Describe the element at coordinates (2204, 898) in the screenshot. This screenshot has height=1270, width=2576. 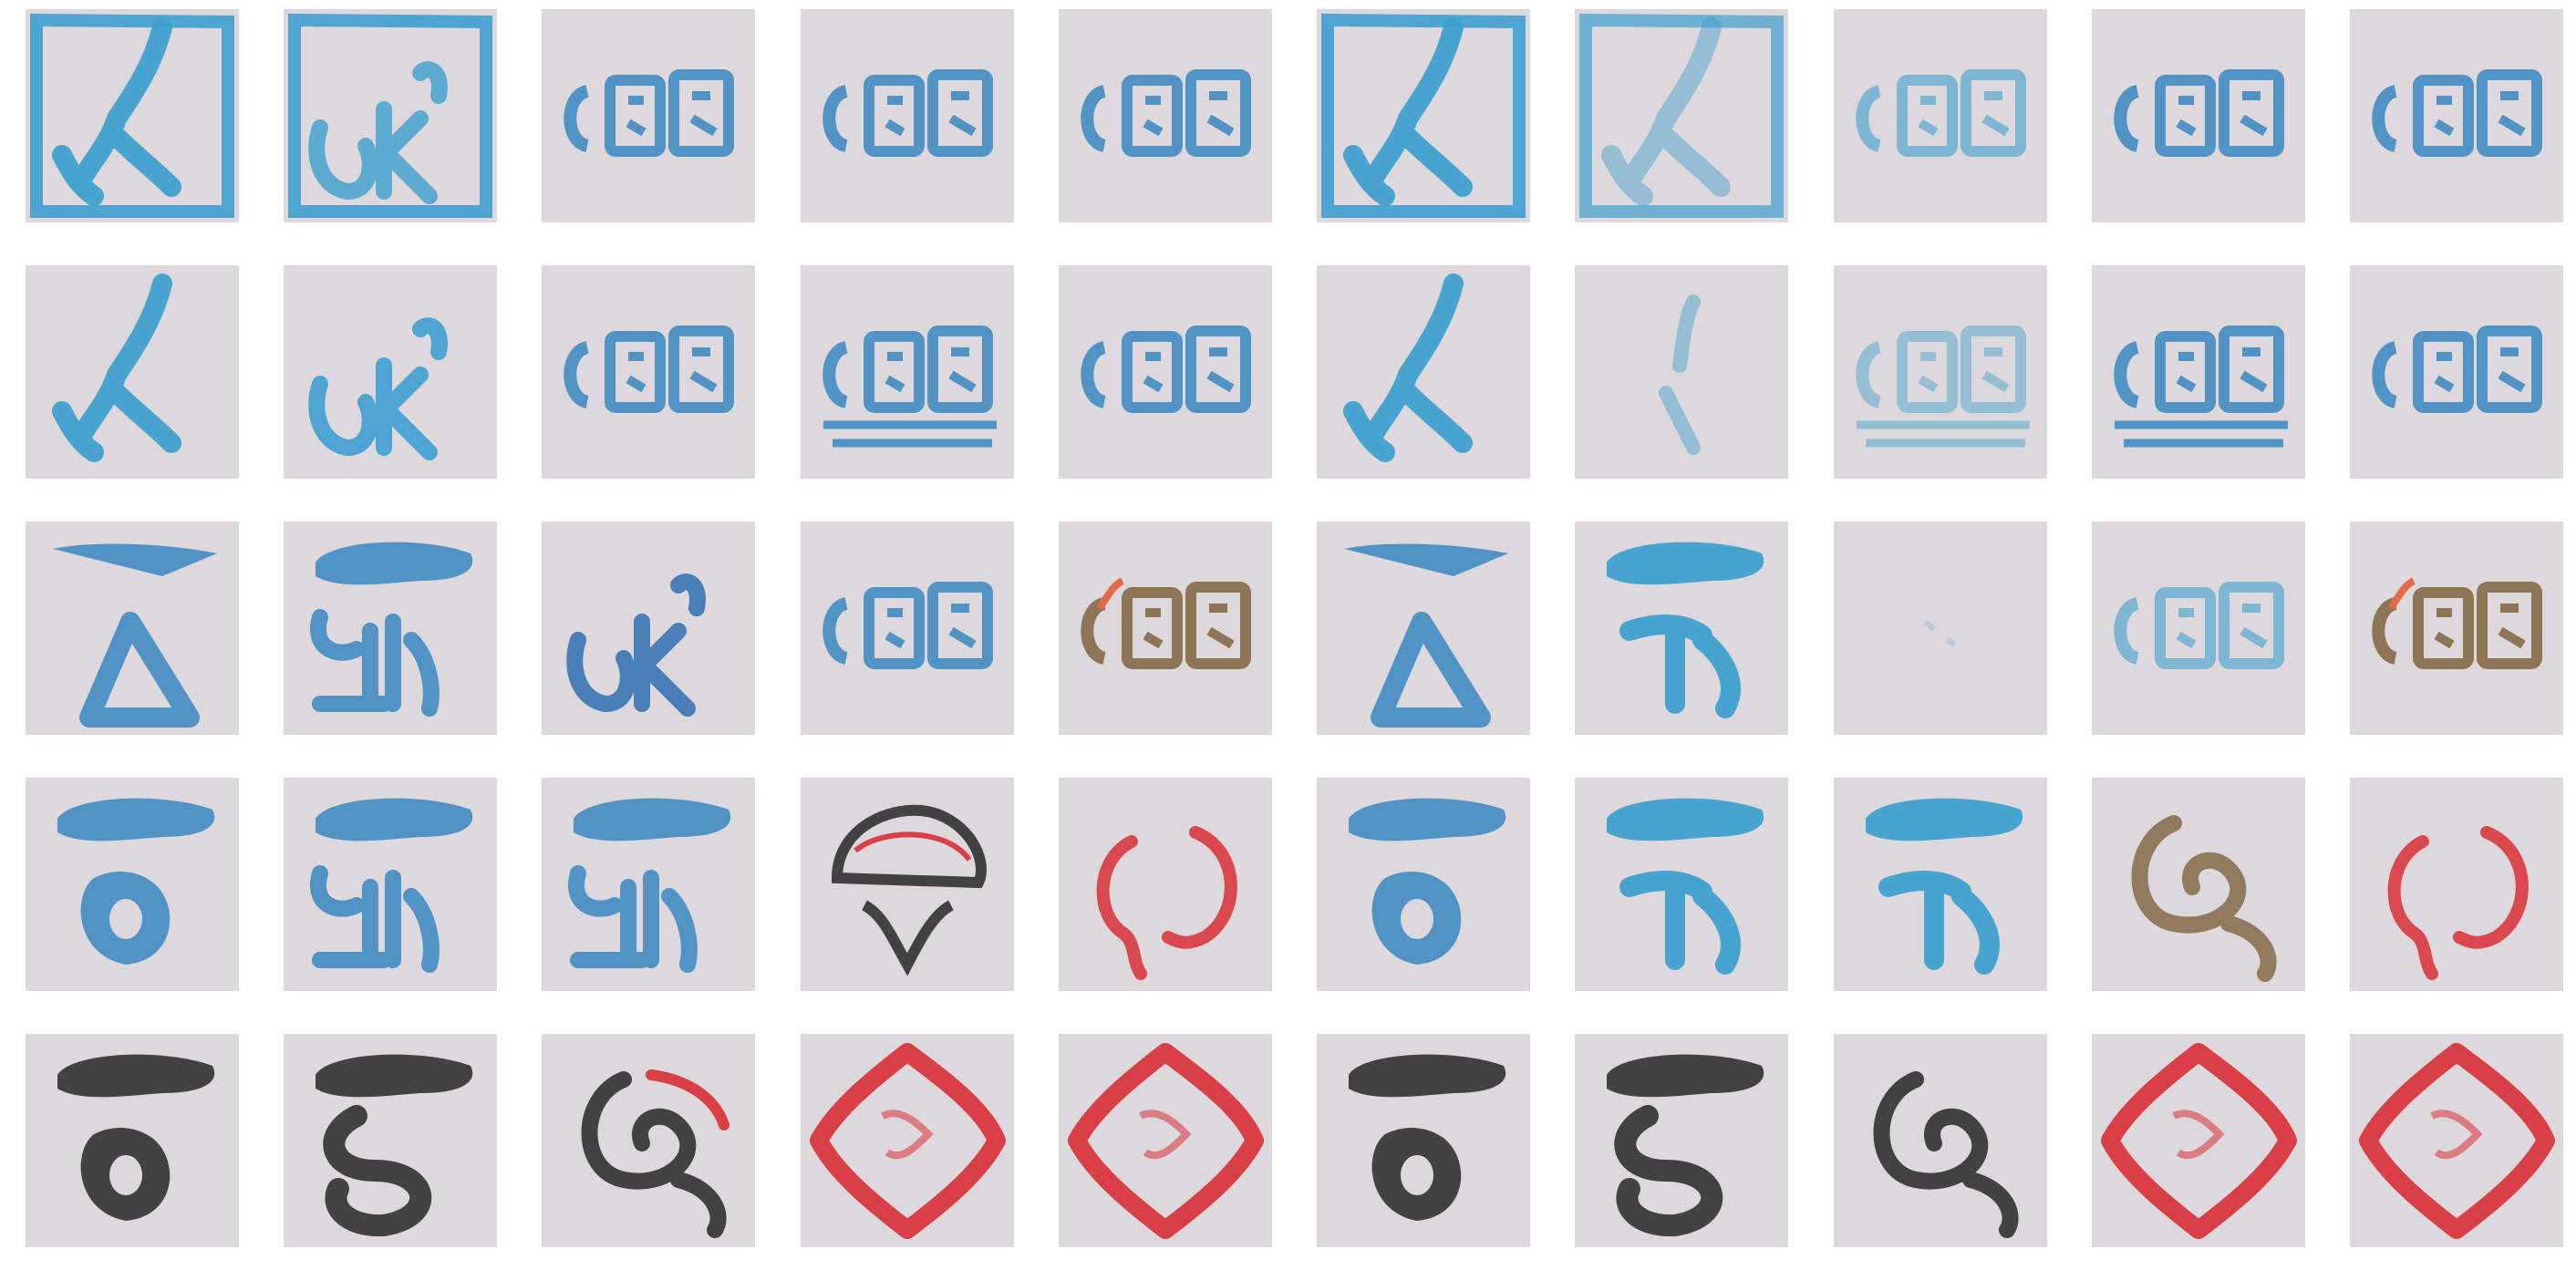
I see `glyph-swirl-dark-image` at that location.